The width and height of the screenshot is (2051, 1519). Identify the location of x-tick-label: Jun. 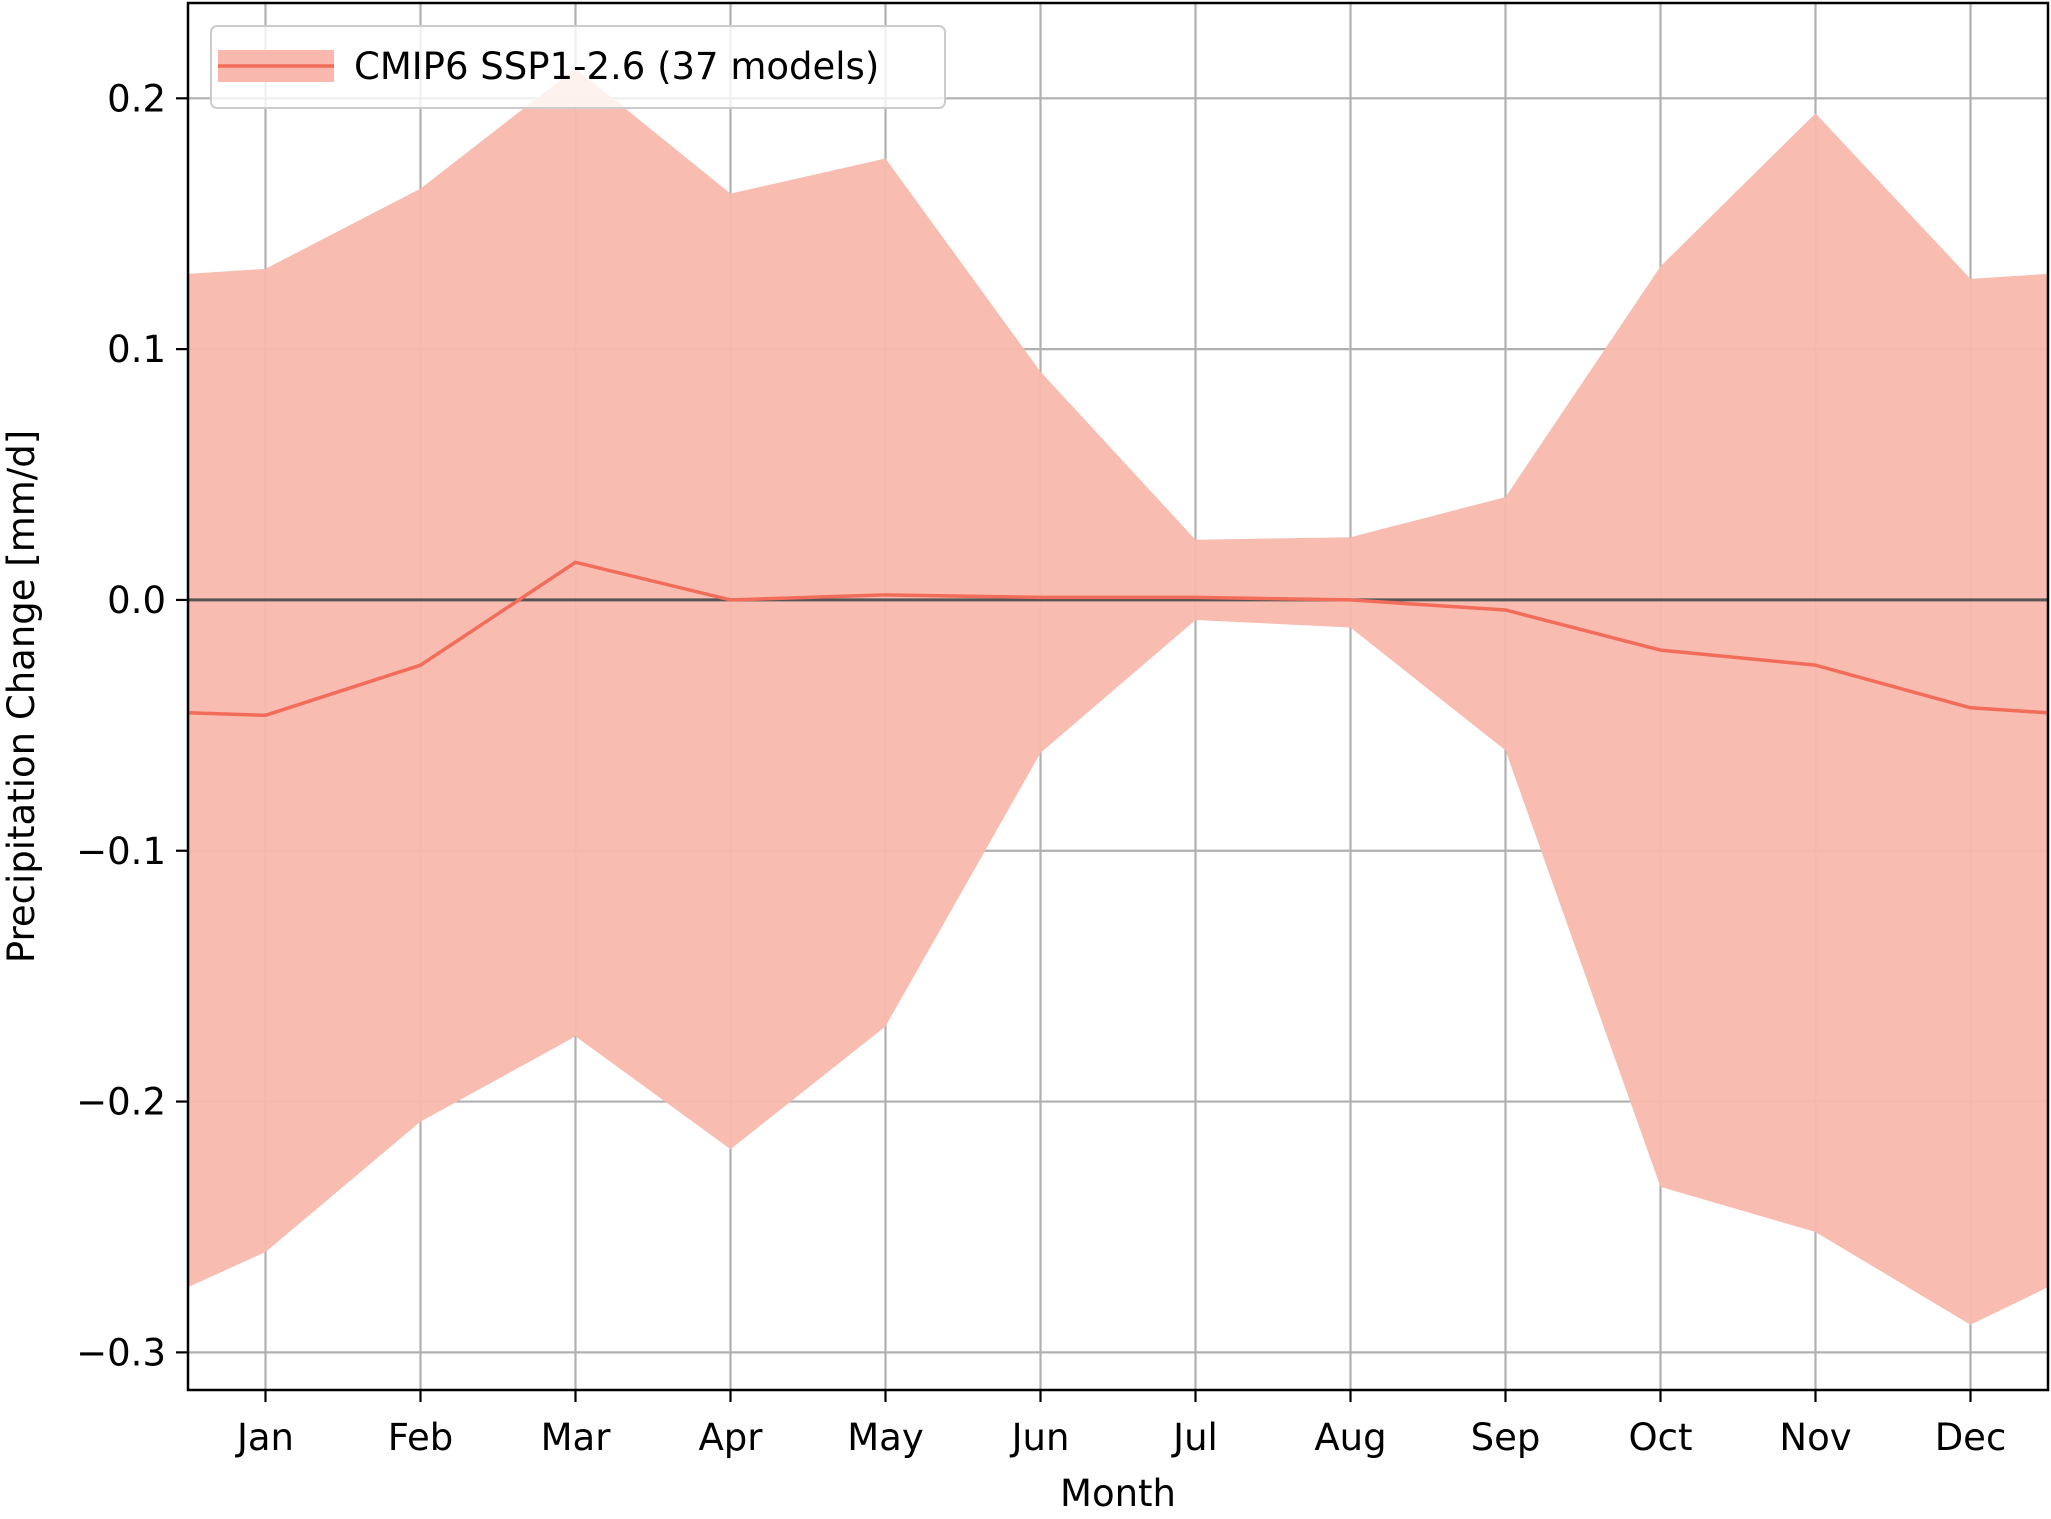
(1040, 1437).